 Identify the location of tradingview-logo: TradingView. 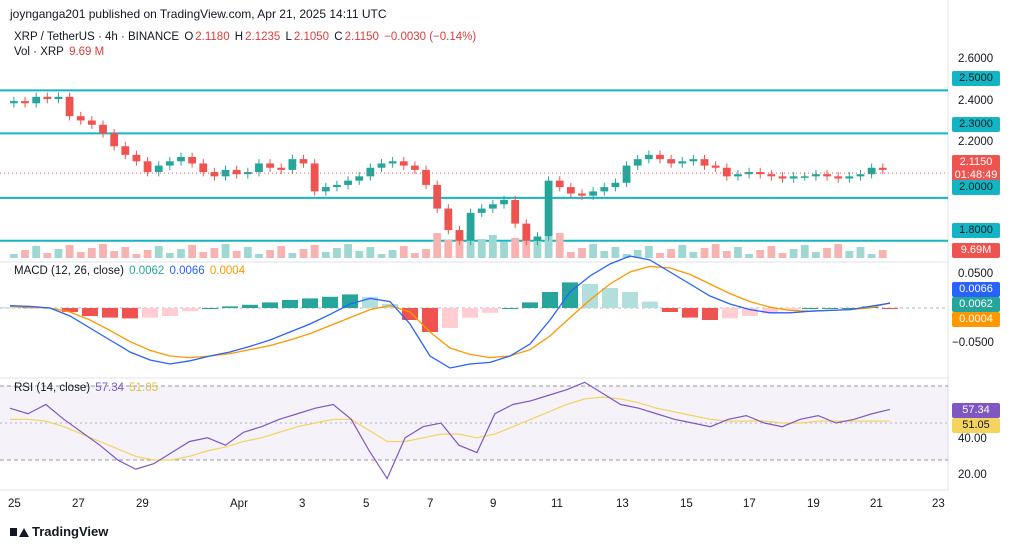
(59, 531).